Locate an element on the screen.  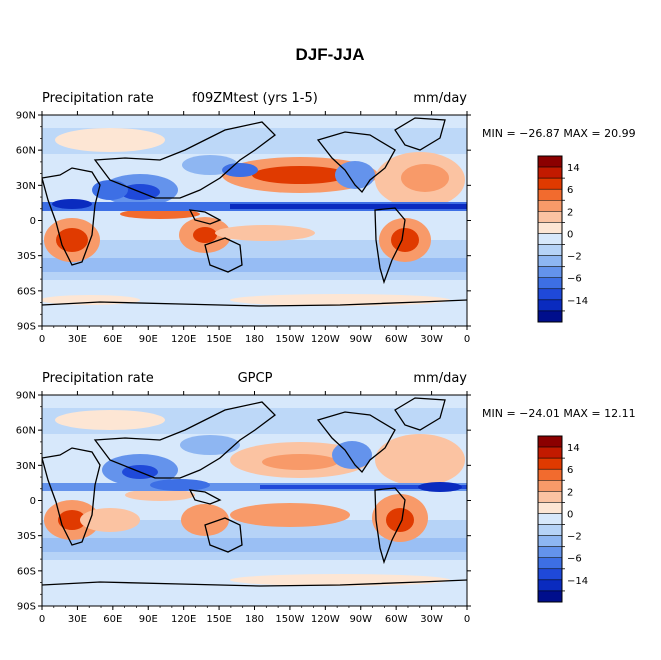
min-max-stats: MIN = −24.01 MAX = 12.11 is located at coordinates (559, 413).